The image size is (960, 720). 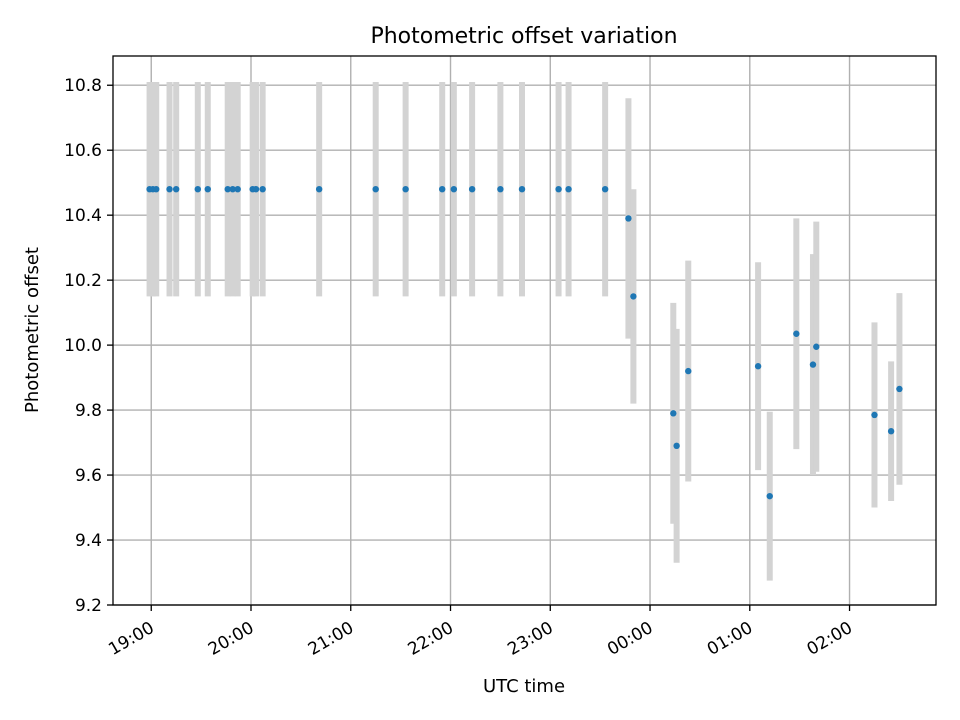 I want to click on y-tick-label: 10.6, so click(x=83, y=151).